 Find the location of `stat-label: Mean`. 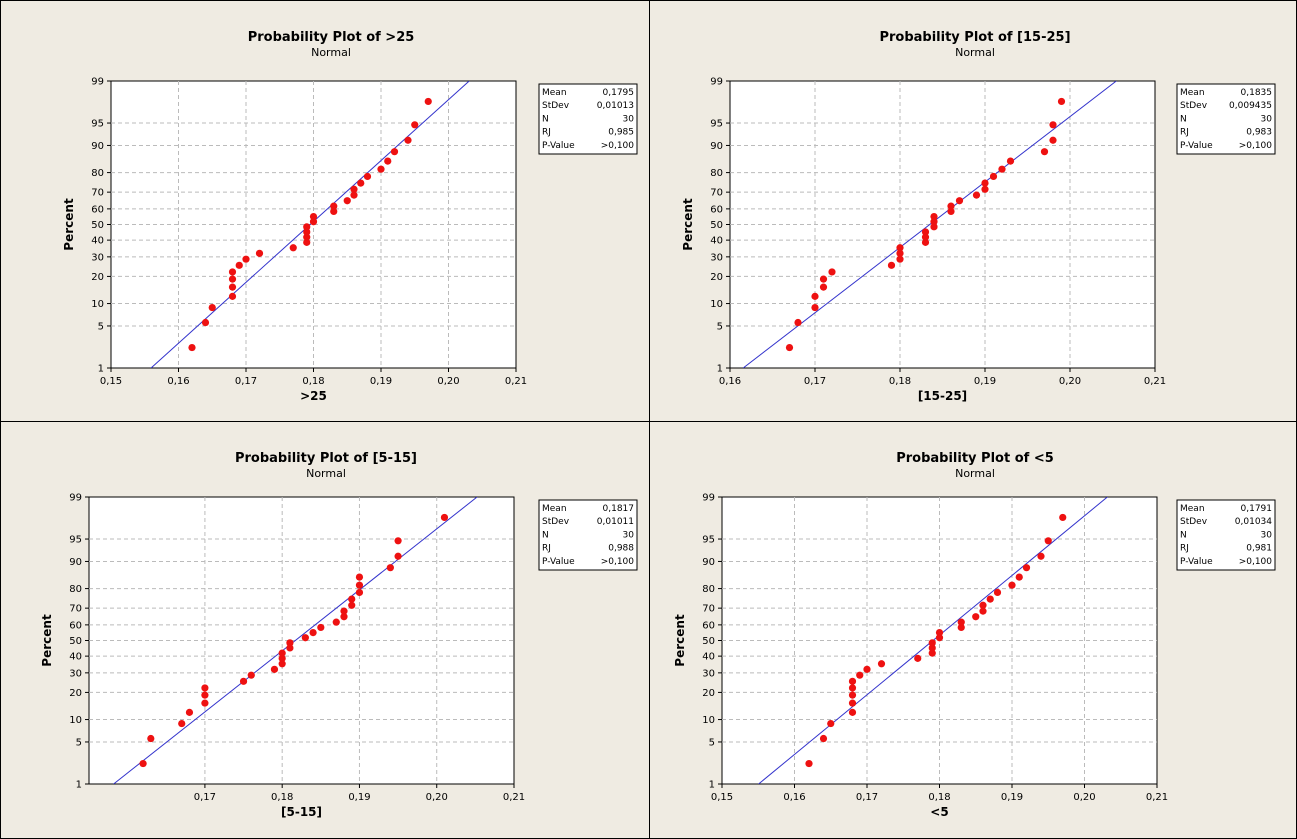

stat-label: Mean is located at coordinates (1192, 509).